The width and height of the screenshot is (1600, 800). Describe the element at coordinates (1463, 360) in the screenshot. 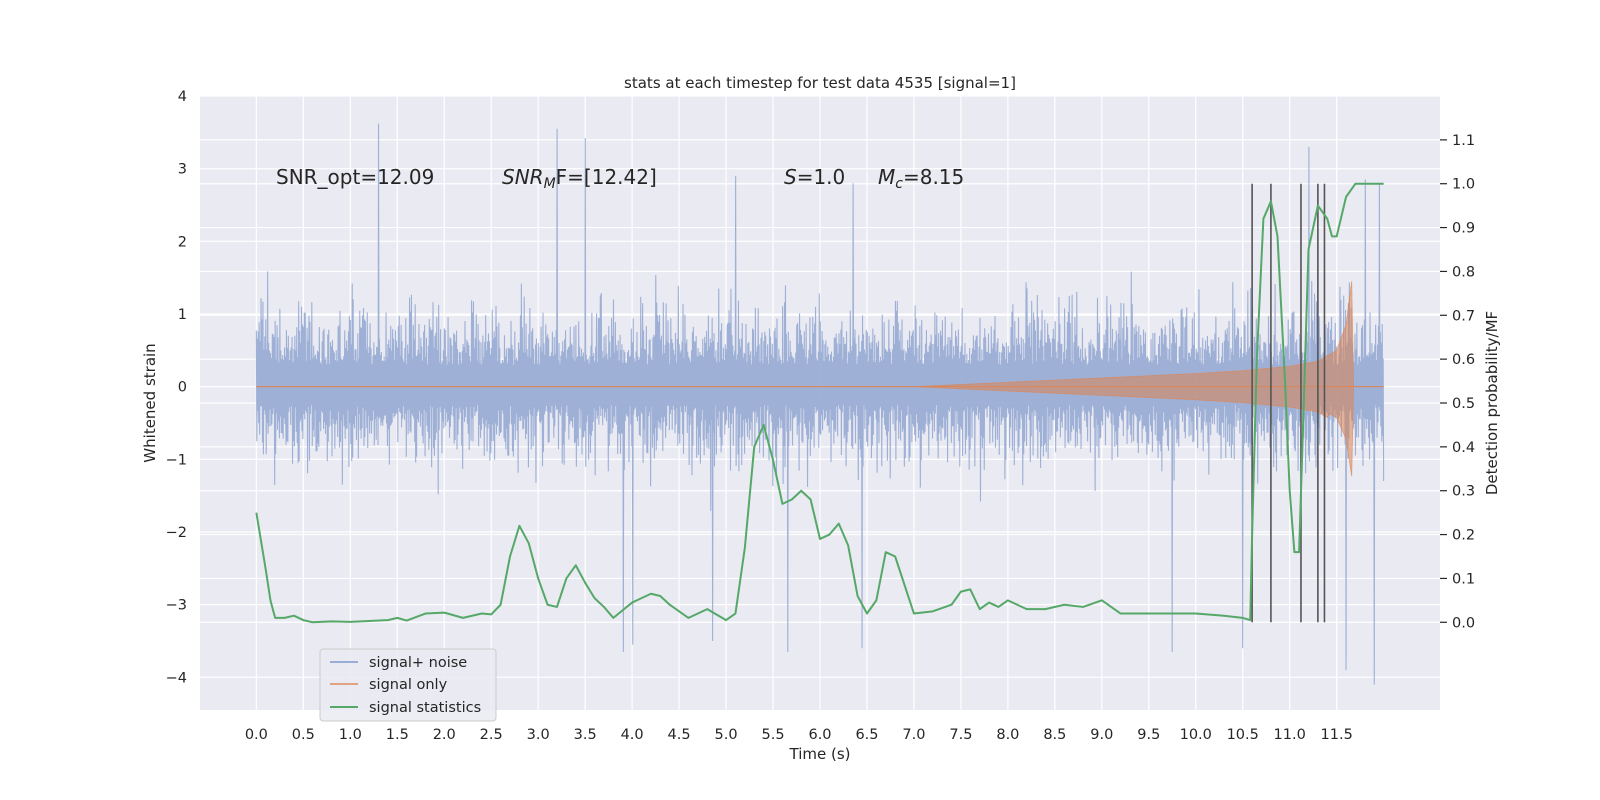

I see `y-right-tick-label: 0.6` at that location.